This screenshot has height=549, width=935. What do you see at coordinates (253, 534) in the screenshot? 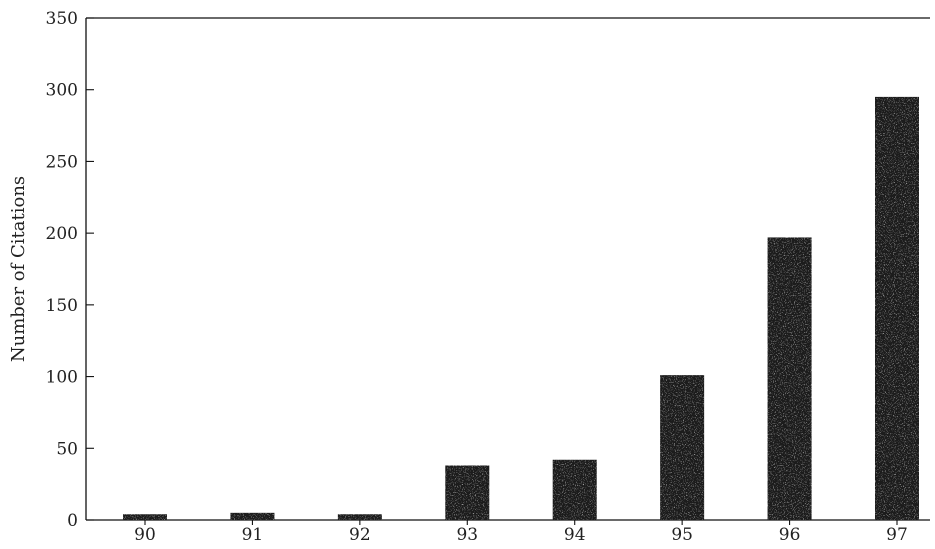
I see `x-tick-label: 91` at bounding box center [253, 534].